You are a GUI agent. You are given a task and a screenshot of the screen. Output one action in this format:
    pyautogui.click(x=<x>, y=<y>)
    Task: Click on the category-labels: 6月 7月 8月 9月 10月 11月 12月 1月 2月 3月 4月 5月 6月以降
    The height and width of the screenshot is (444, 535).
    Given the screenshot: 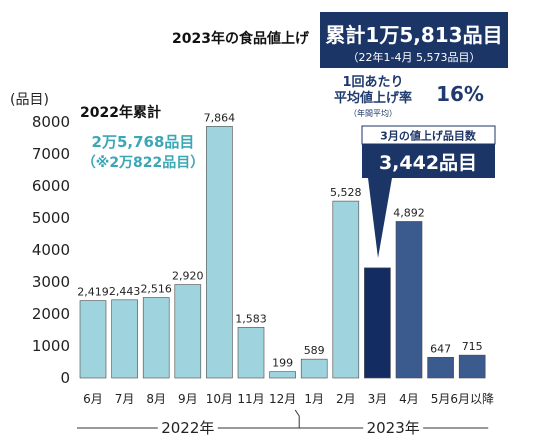 What is the action you would take?
    pyautogui.click(x=288, y=399)
    